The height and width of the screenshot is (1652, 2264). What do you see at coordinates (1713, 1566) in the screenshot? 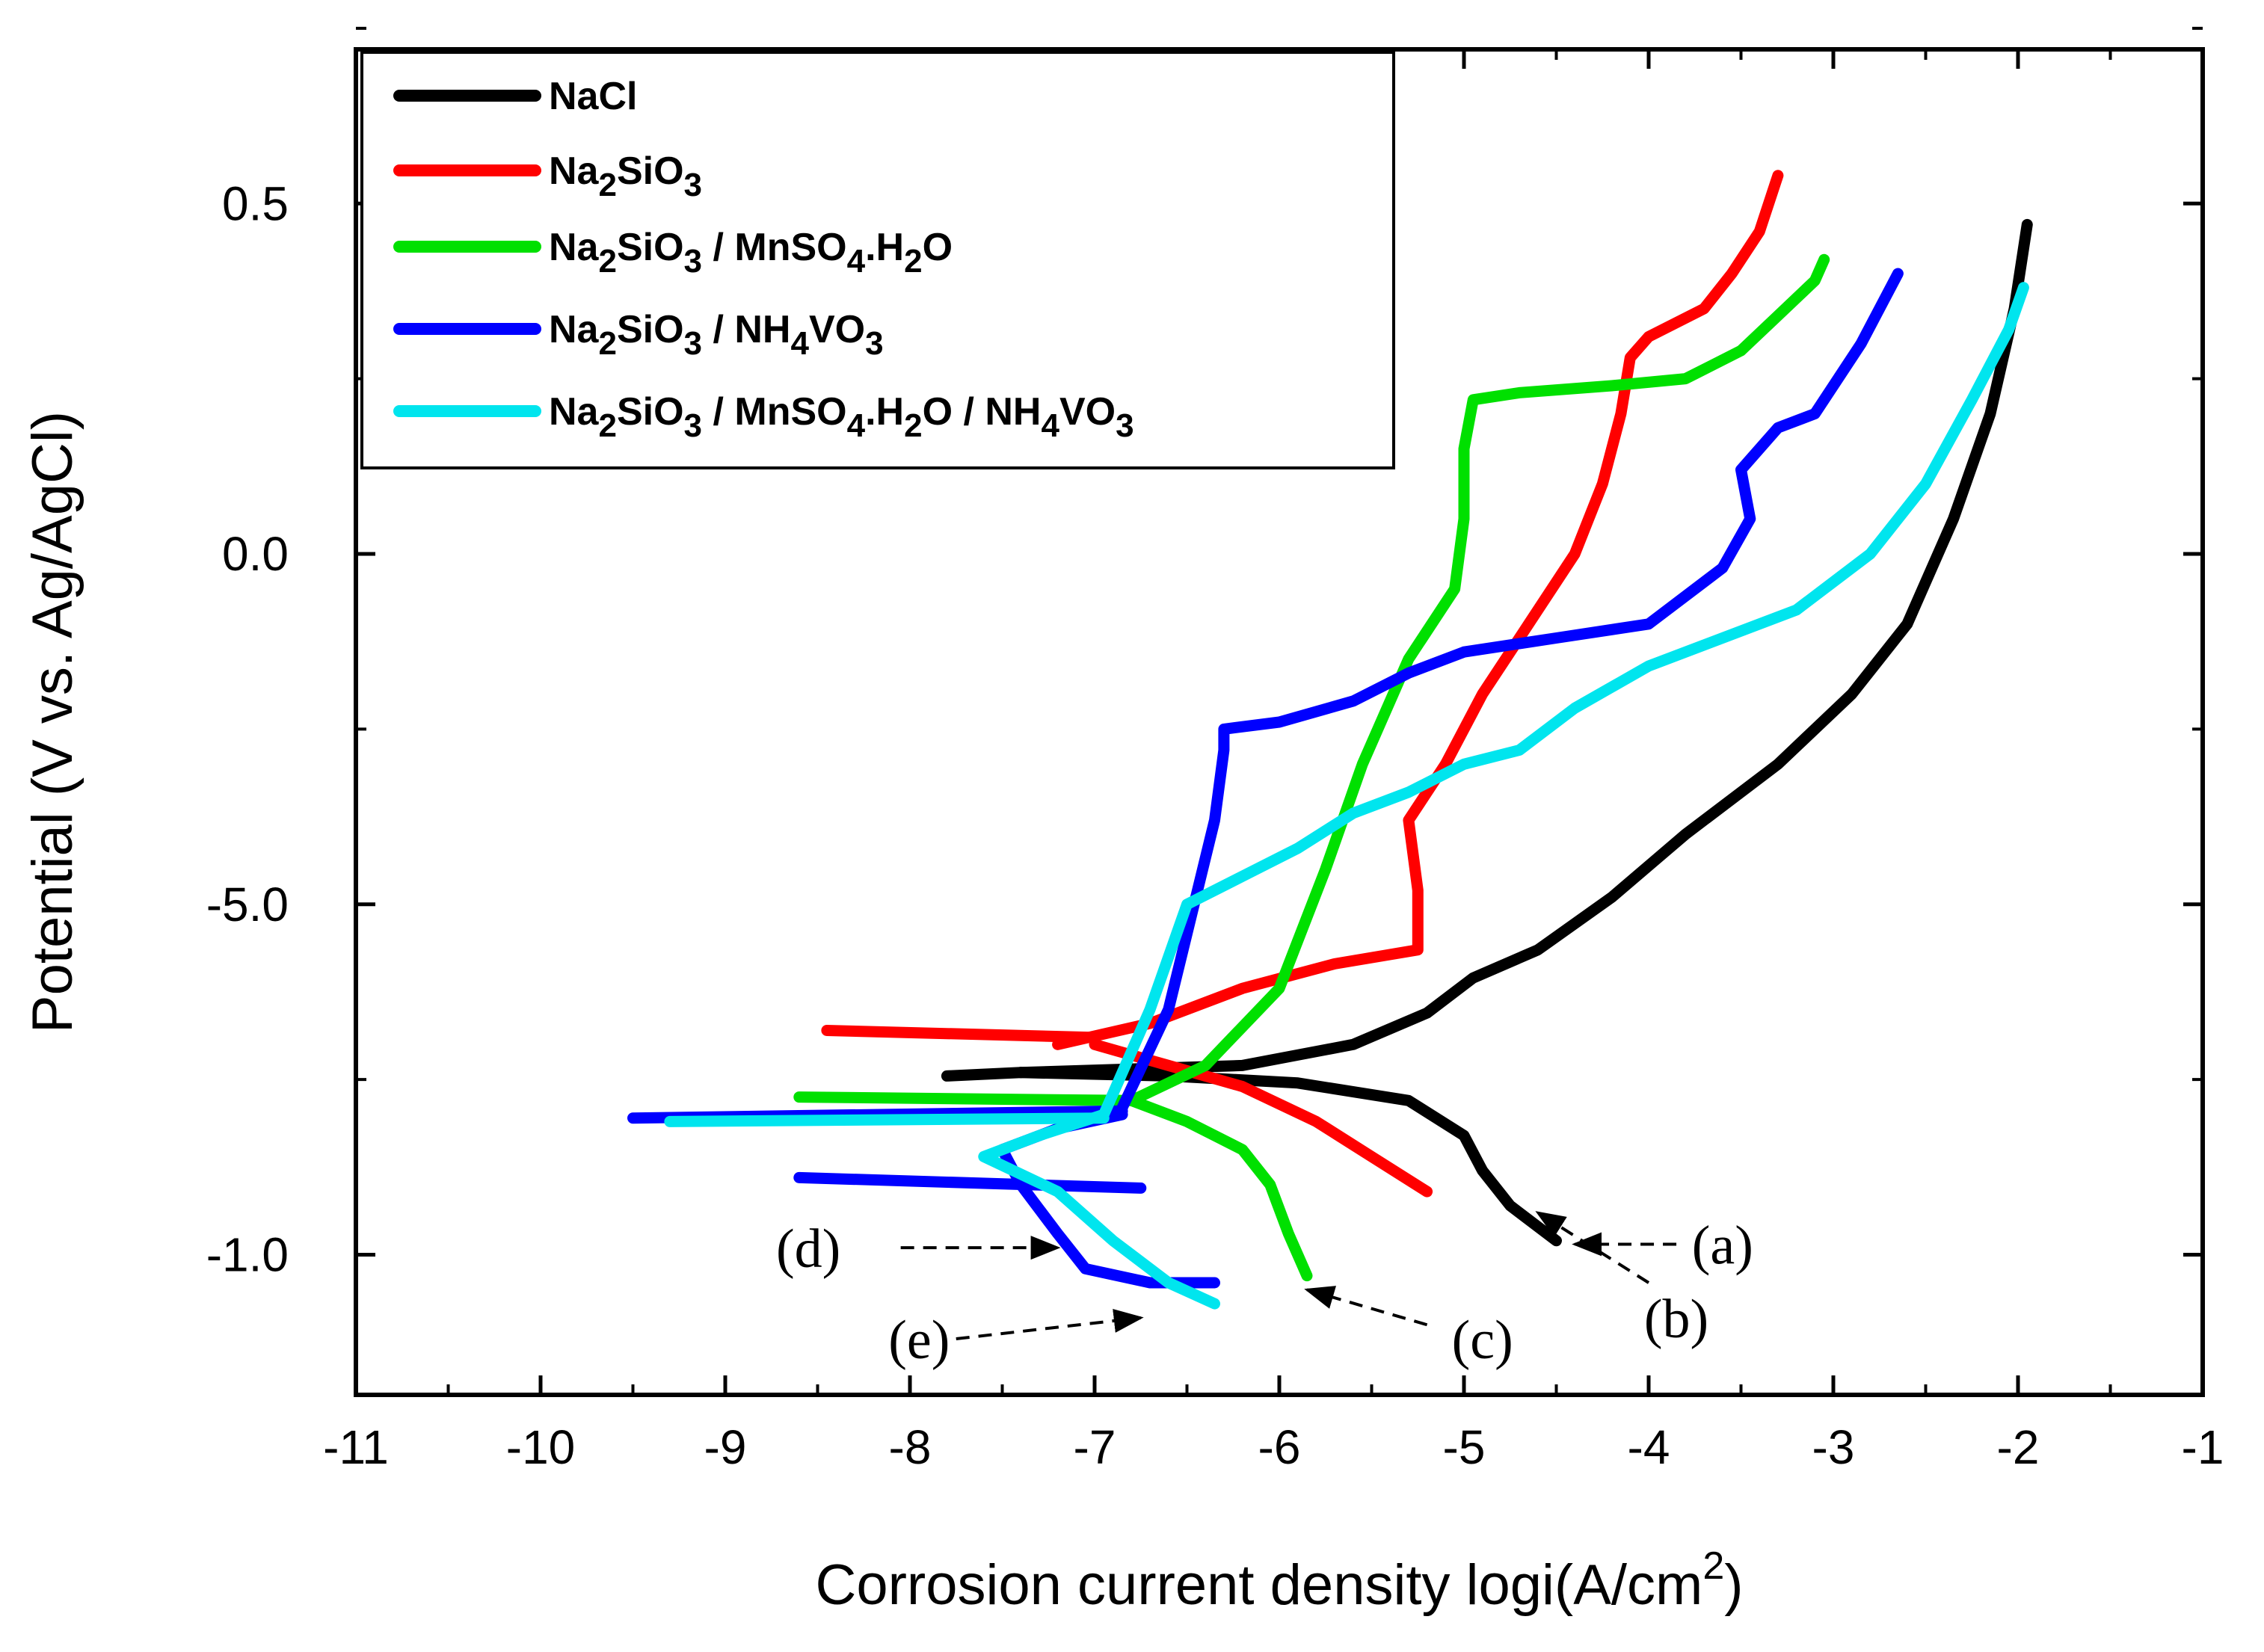
I see `x-axis-title-sup: 2` at bounding box center [1713, 1566].